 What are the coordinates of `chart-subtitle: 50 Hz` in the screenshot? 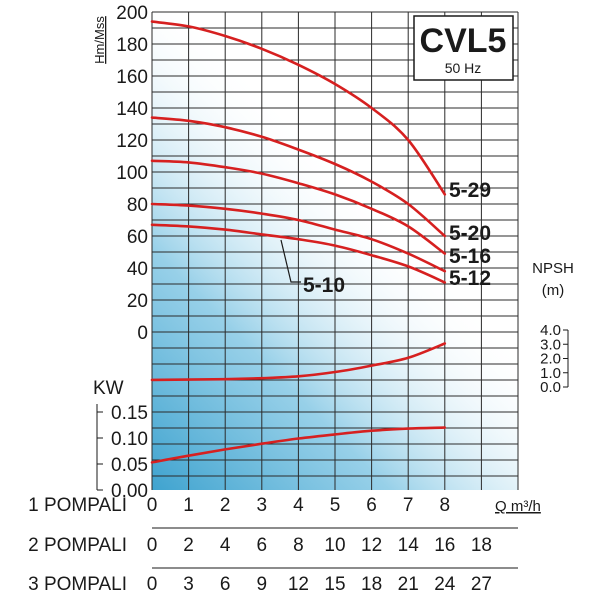 It's located at (463, 68).